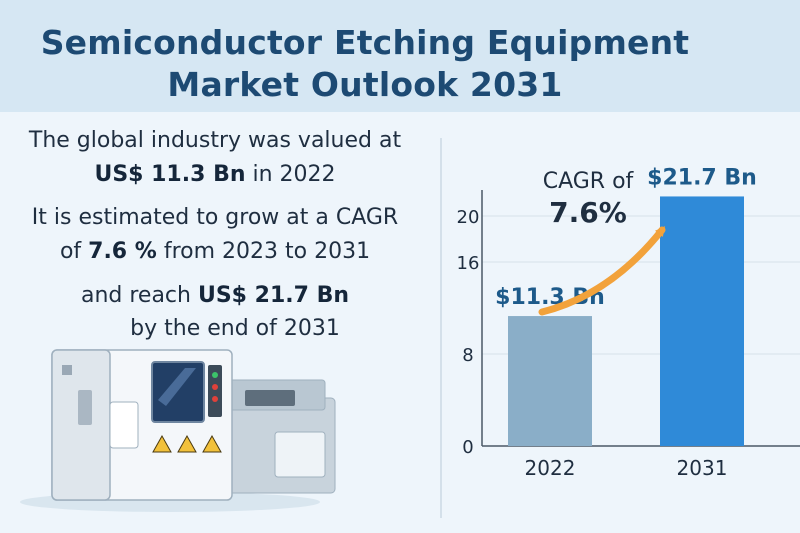 The image size is (800, 533). I want to click on cagr-annotation-label: CAGR of, so click(589, 181).